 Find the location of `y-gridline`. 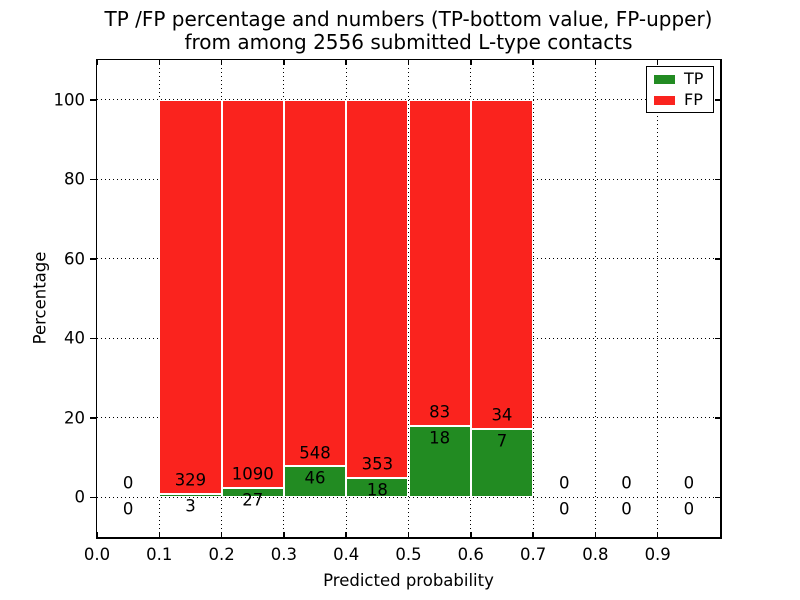

y-gridline is located at coordinates (408, 497).